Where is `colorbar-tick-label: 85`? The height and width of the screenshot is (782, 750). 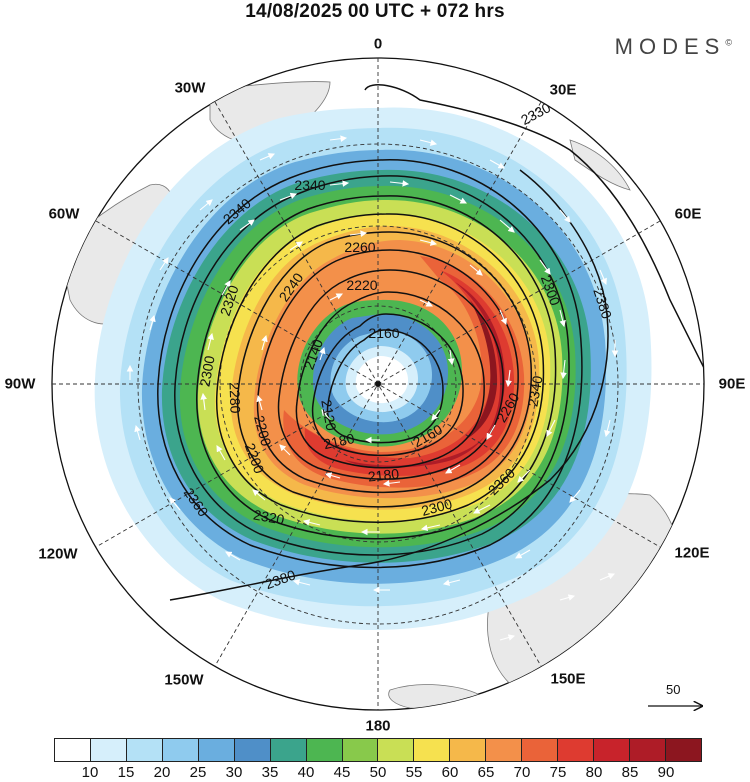 colorbar-tick-label: 85 is located at coordinates (630, 772).